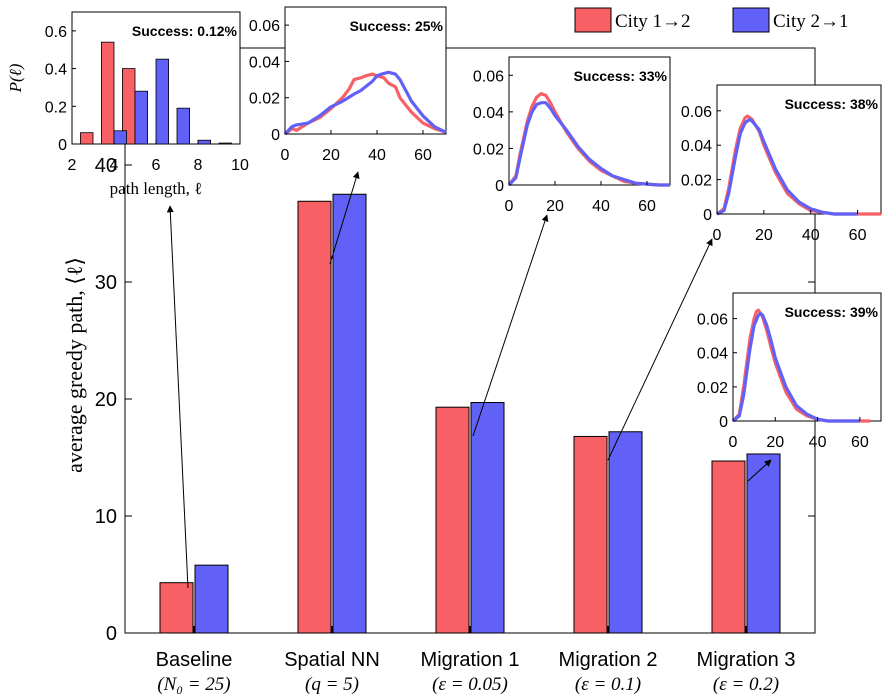 This screenshot has height=696, width=886. Describe the element at coordinates (810, 21) in the screenshot. I see `legend-label-city-2-1: City 2→1` at that location.